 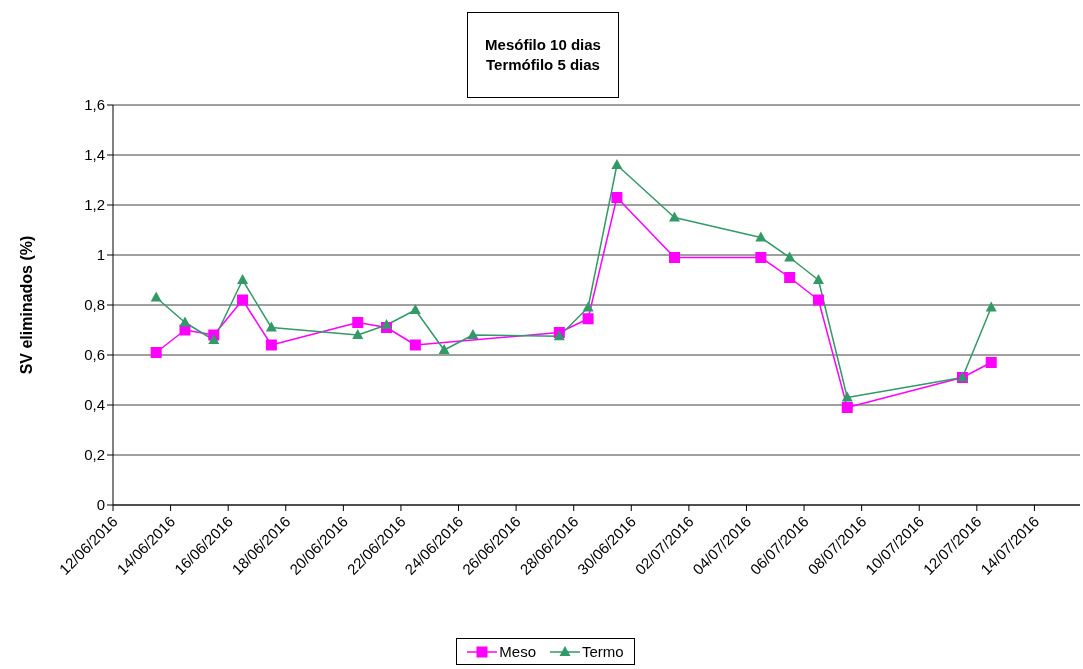 What do you see at coordinates (94, 355) in the screenshot?
I see `y-tick-label: 0,6` at bounding box center [94, 355].